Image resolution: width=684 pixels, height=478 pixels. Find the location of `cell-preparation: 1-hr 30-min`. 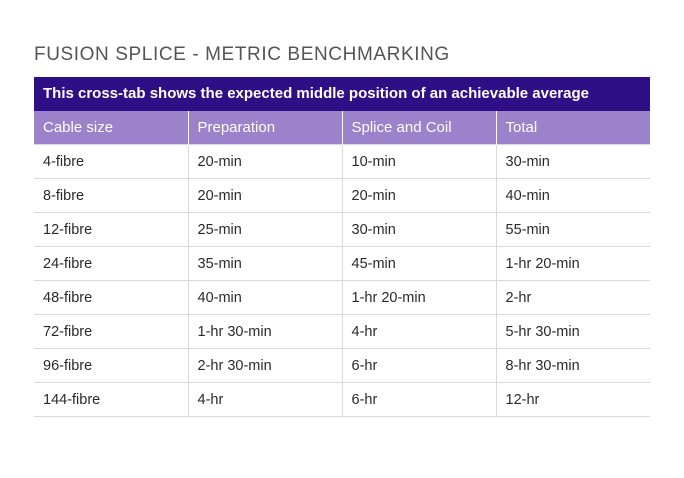

cell-preparation: 1-hr 30-min is located at coordinates (264, 331).